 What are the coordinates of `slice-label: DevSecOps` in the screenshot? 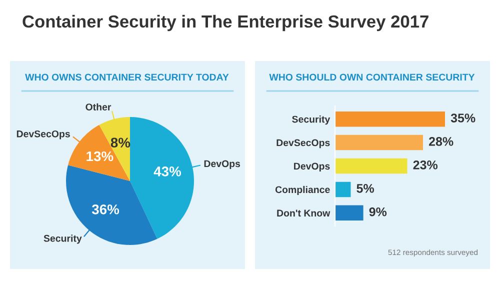 It's located at (43, 135).